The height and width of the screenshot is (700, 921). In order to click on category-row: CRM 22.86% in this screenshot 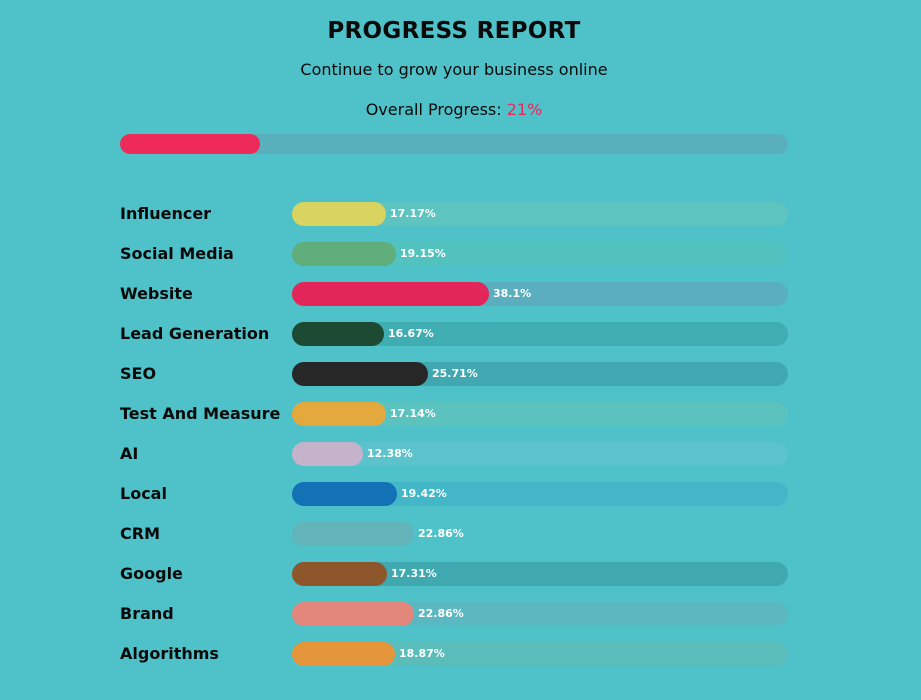, I will do `click(454, 534)`.